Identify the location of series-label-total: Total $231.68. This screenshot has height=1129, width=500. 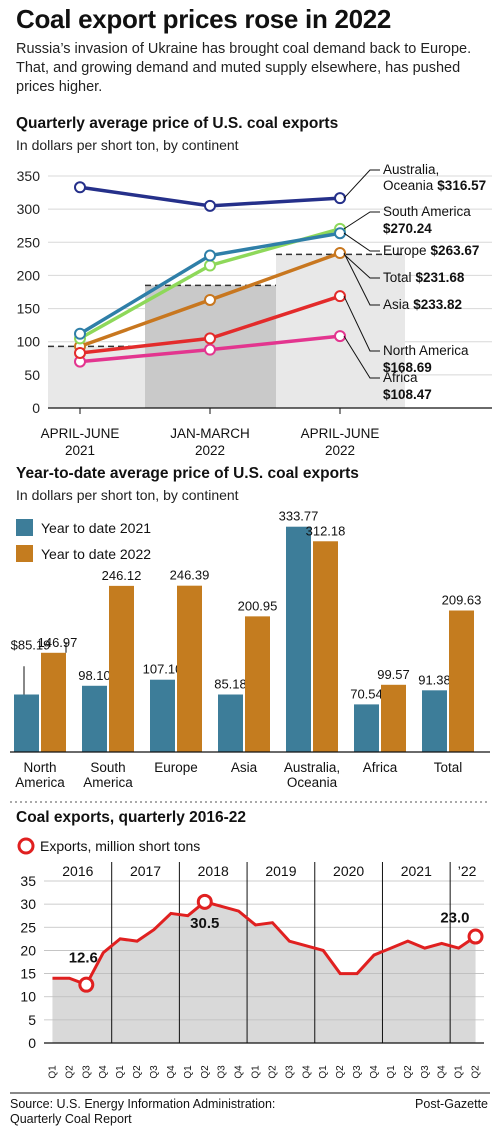
(424, 277).